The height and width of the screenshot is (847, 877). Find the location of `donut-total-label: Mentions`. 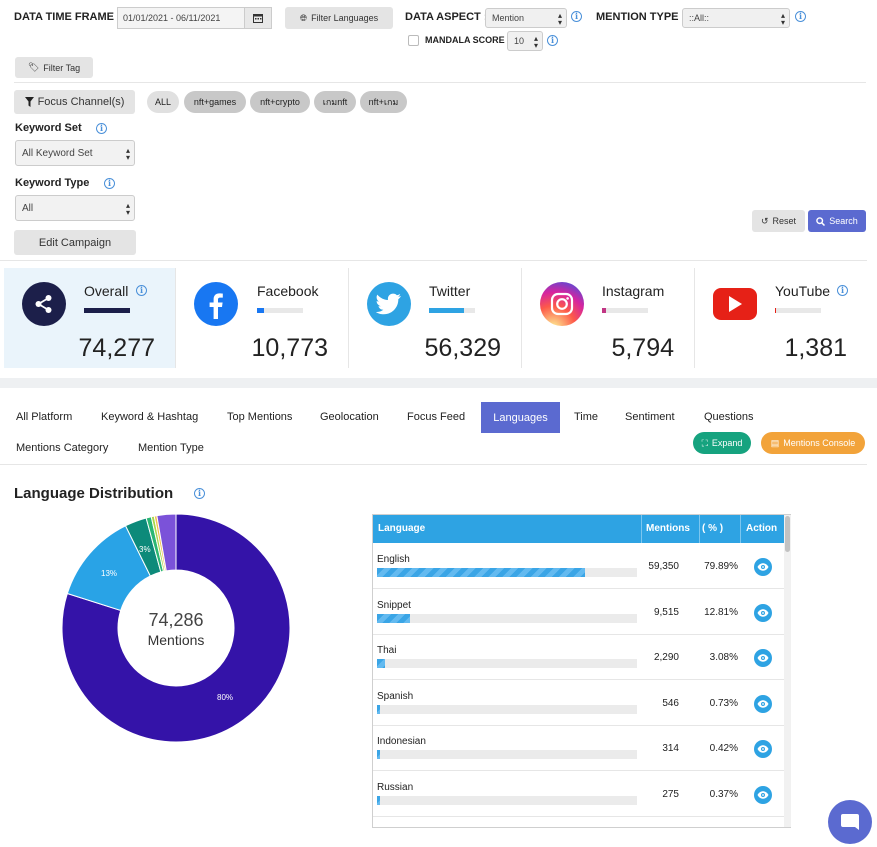

donut-total-label: Mentions is located at coordinates (176, 640).